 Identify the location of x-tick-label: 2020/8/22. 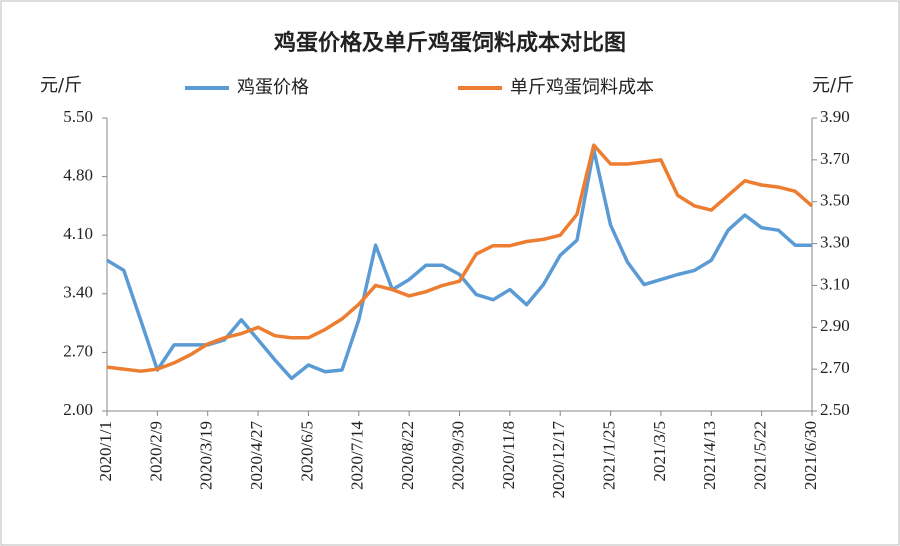
(407, 455).